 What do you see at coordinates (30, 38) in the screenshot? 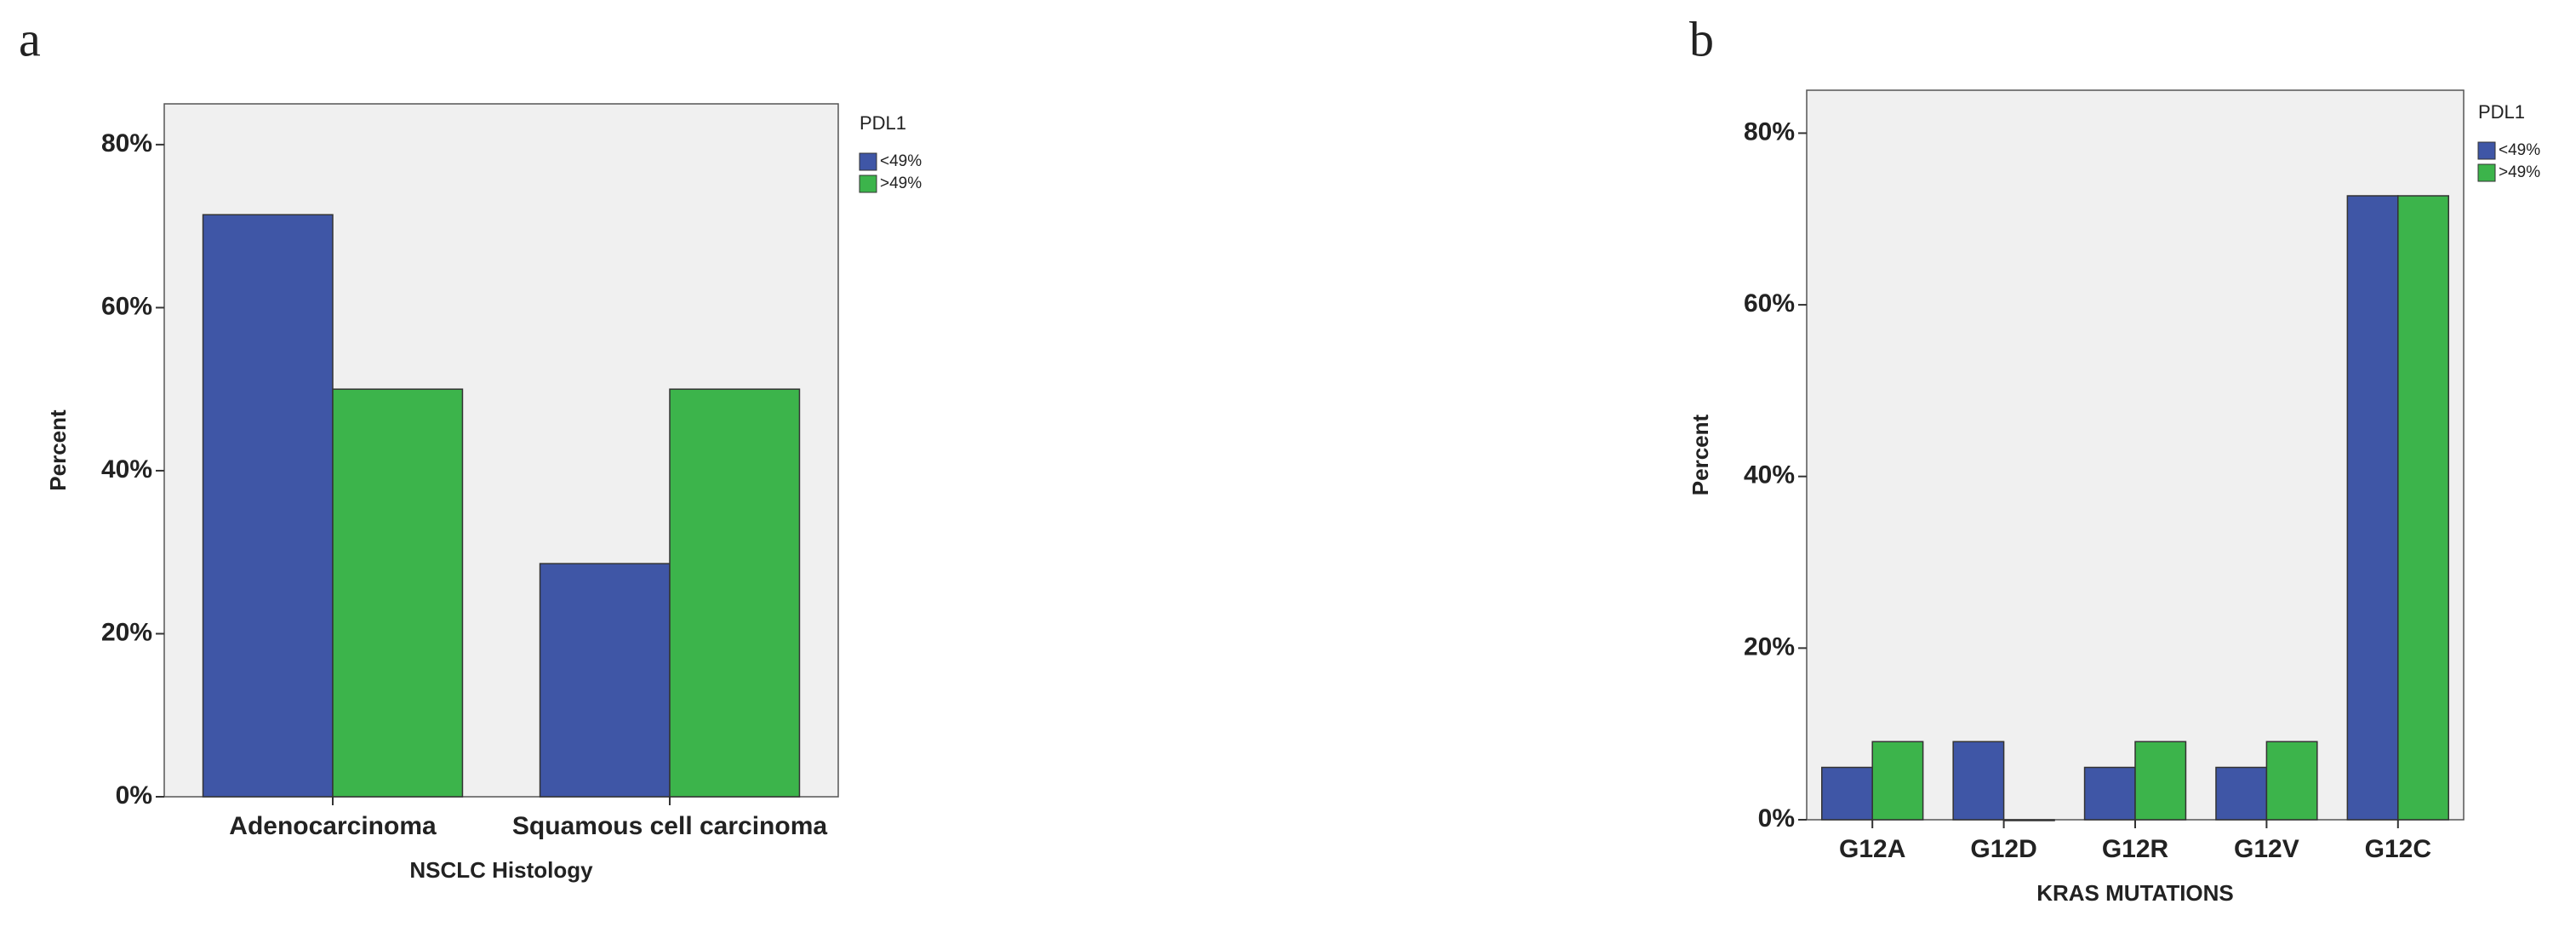
I see `panel-label: a` at bounding box center [30, 38].